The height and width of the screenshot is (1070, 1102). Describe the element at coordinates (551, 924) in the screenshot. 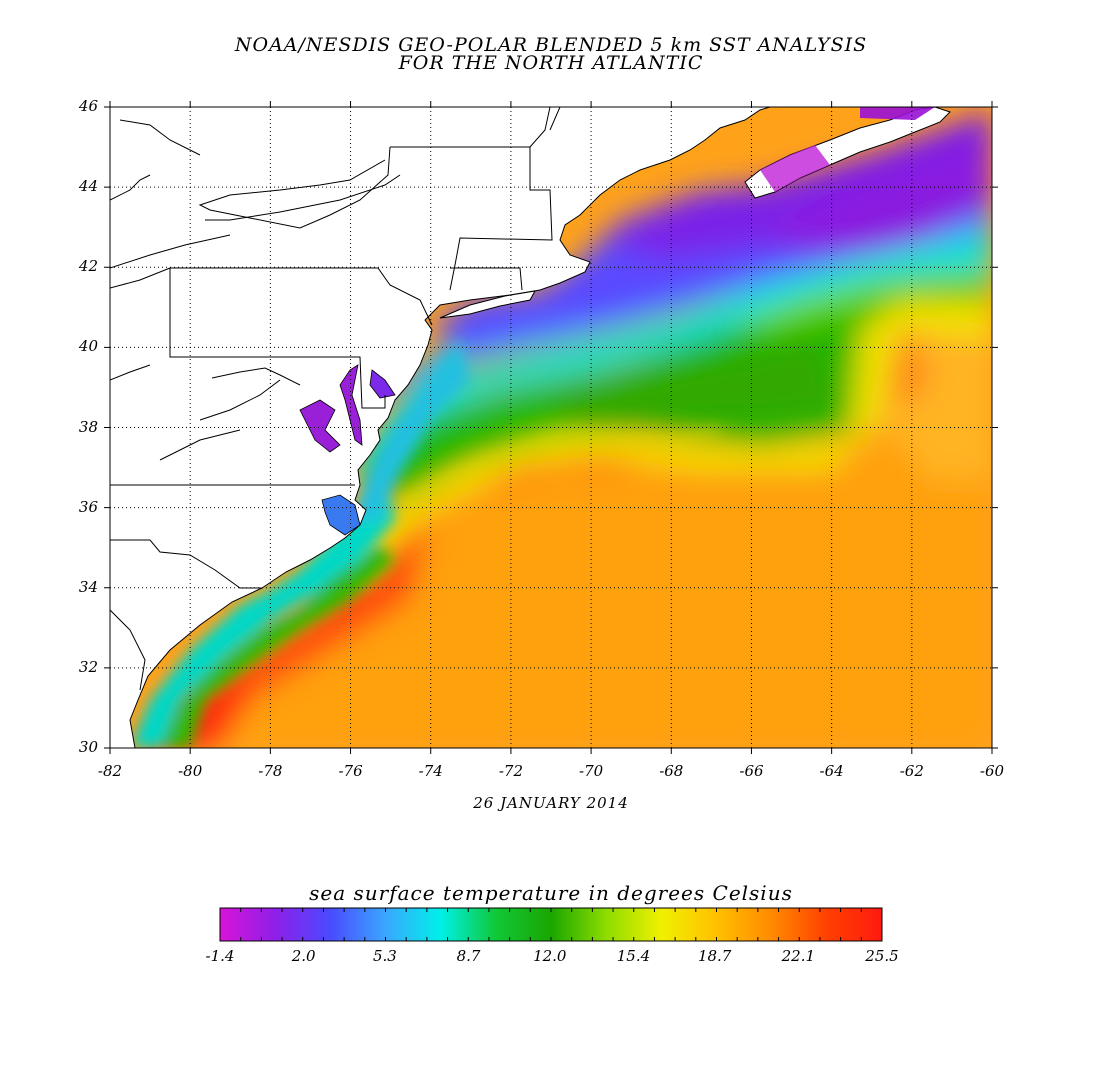

I see `colorbar-gradient` at that location.